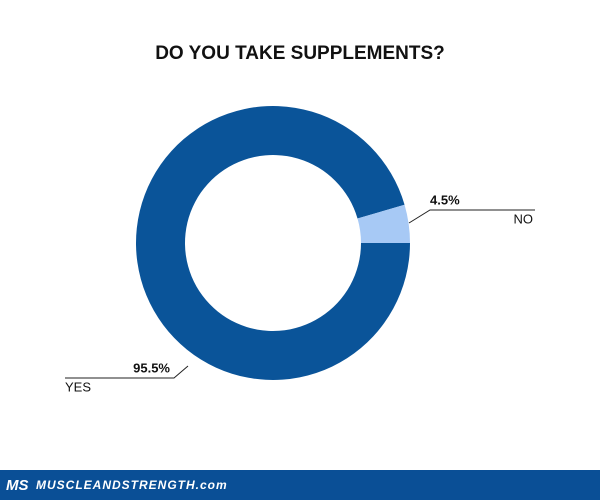 This screenshot has height=500, width=600. I want to click on category-label: NO, so click(524, 218).